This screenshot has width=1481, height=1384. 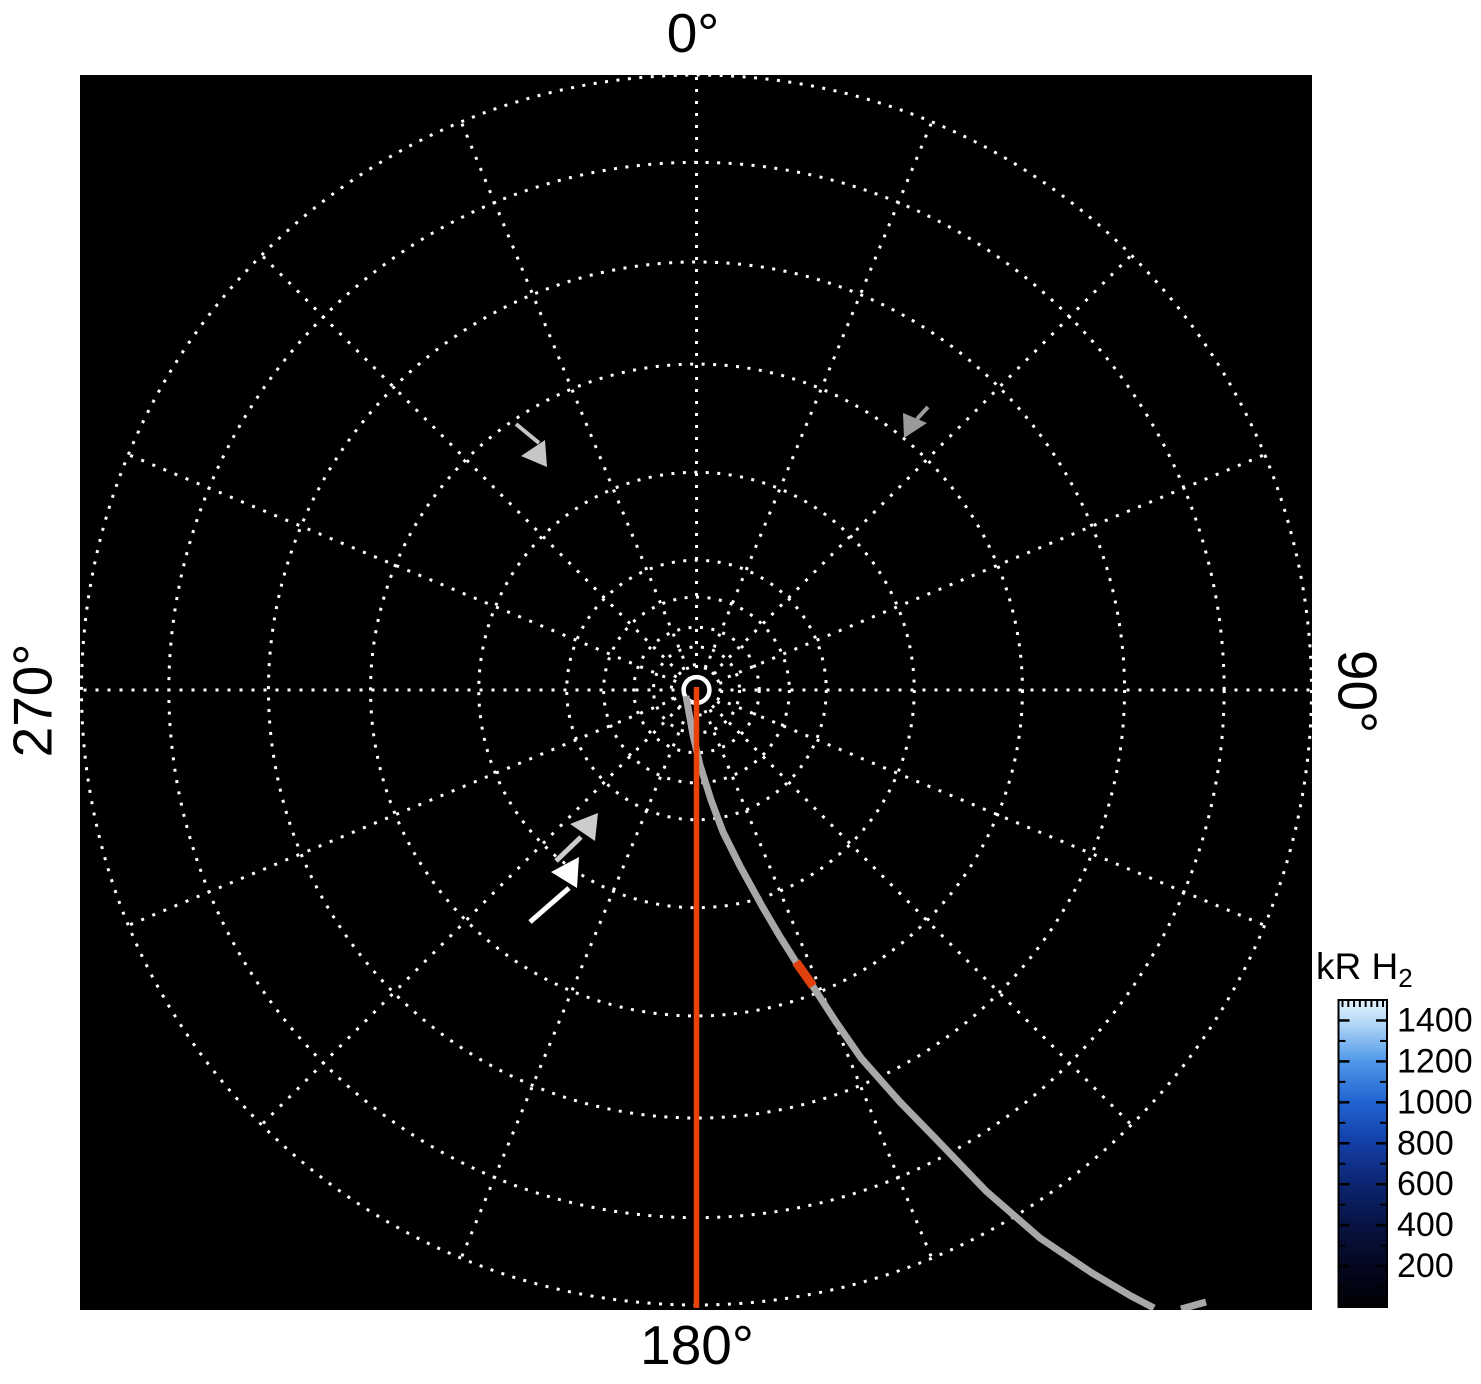 What do you see at coordinates (1435, 1020) in the screenshot?
I see `colorbar-tick-label: 1400` at bounding box center [1435, 1020].